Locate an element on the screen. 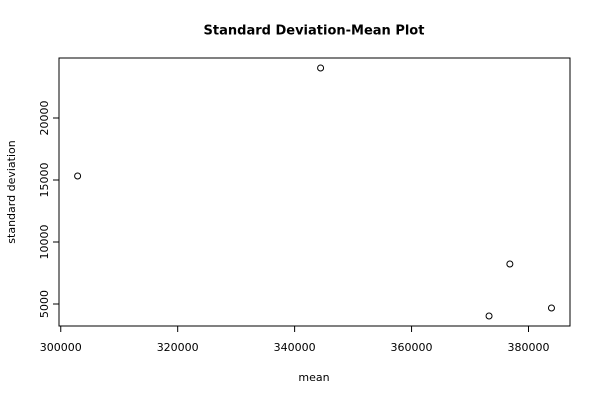 The image size is (599, 400). x-axis-label: mean is located at coordinates (313, 377).